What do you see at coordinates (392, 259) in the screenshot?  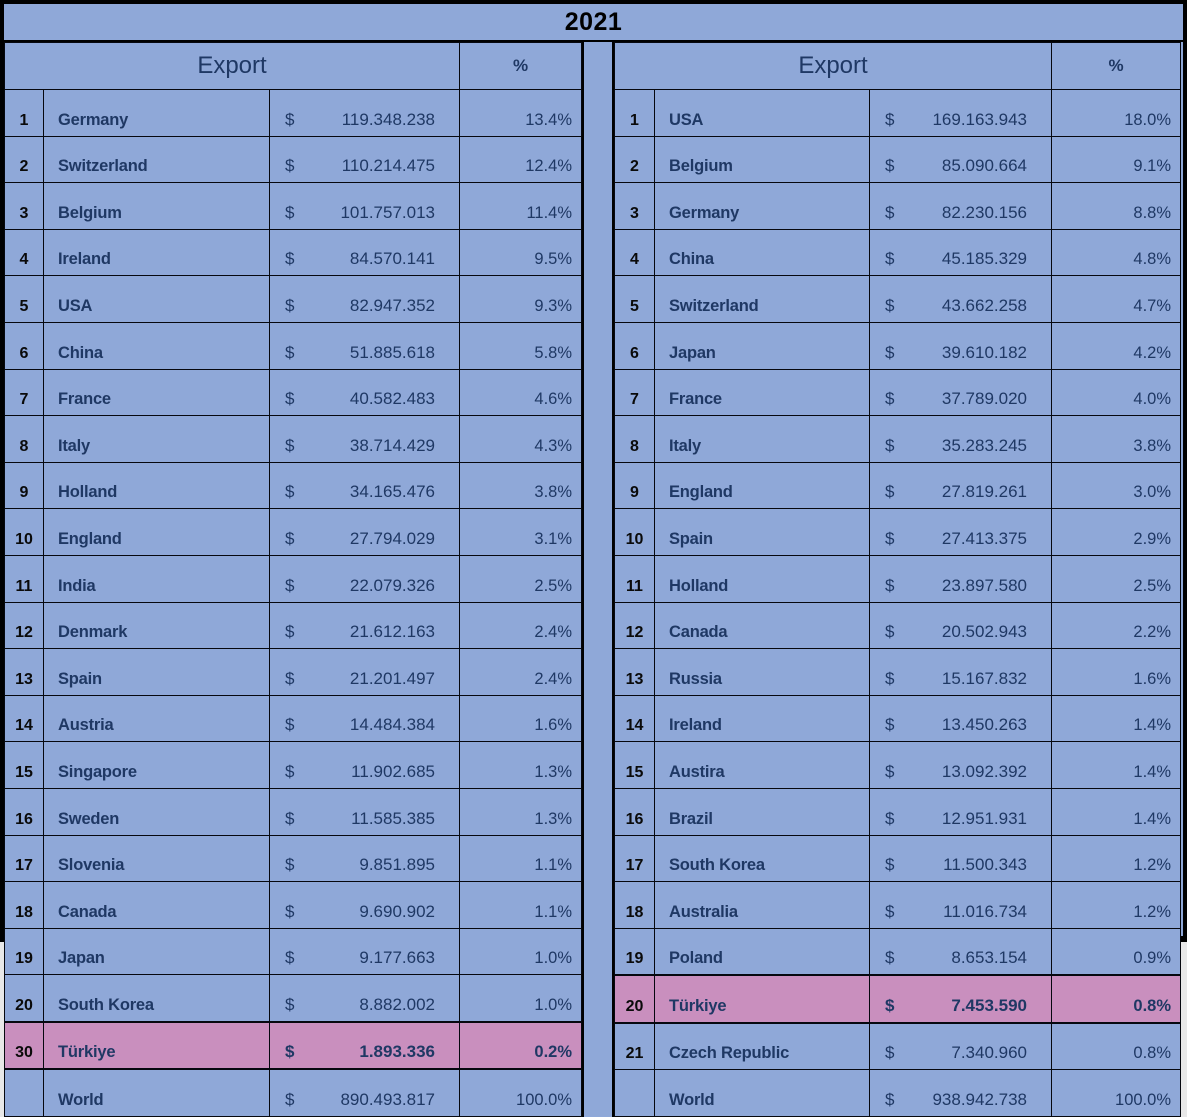 I see `export-value: 84.570.141` at bounding box center [392, 259].